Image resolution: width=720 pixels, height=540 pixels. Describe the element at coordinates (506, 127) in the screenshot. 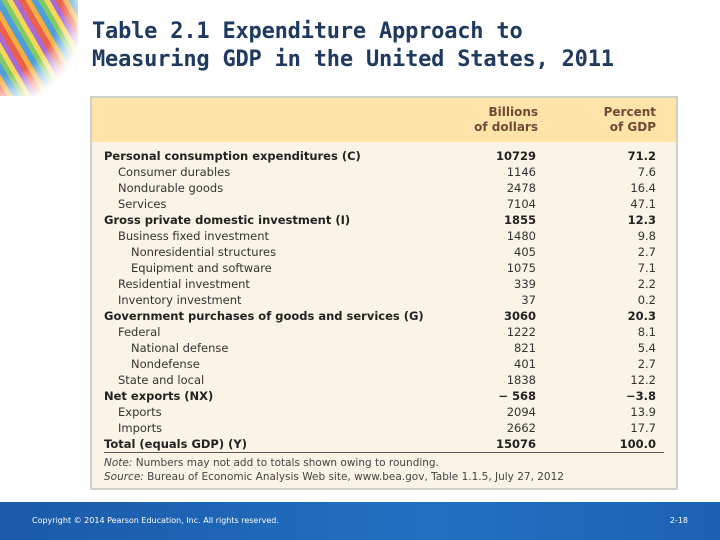

I see `column-header-billions-line2: of dollars` at that location.